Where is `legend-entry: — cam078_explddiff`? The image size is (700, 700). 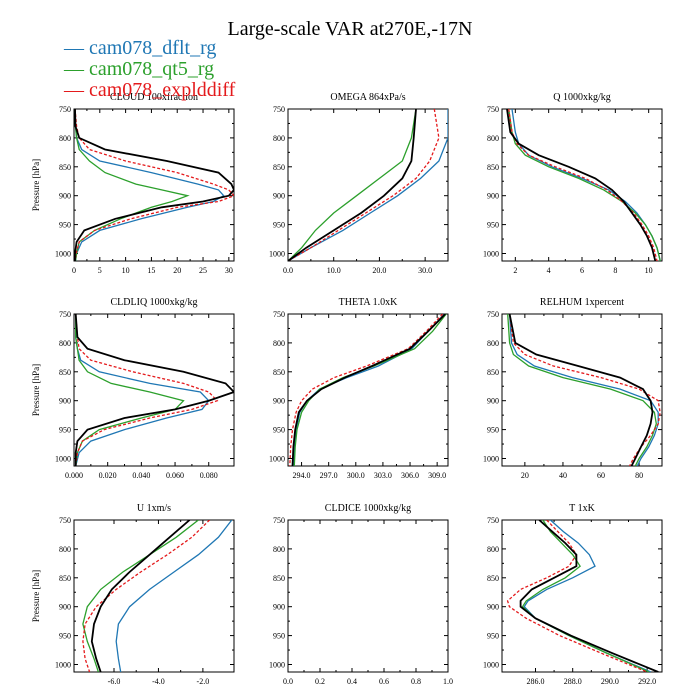
legend-entry: — cam078_explddiff is located at coordinates (149, 90).